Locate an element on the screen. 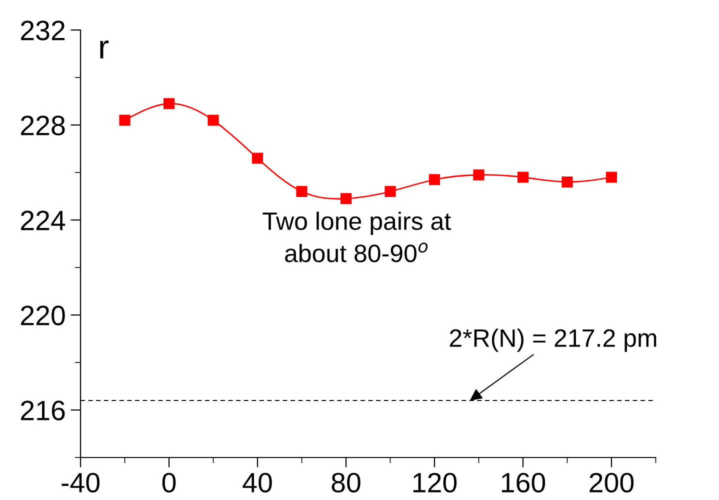 Image resolution: width=719 pixels, height=500 pixels. x-tick-label: 80 is located at coordinates (346, 482).